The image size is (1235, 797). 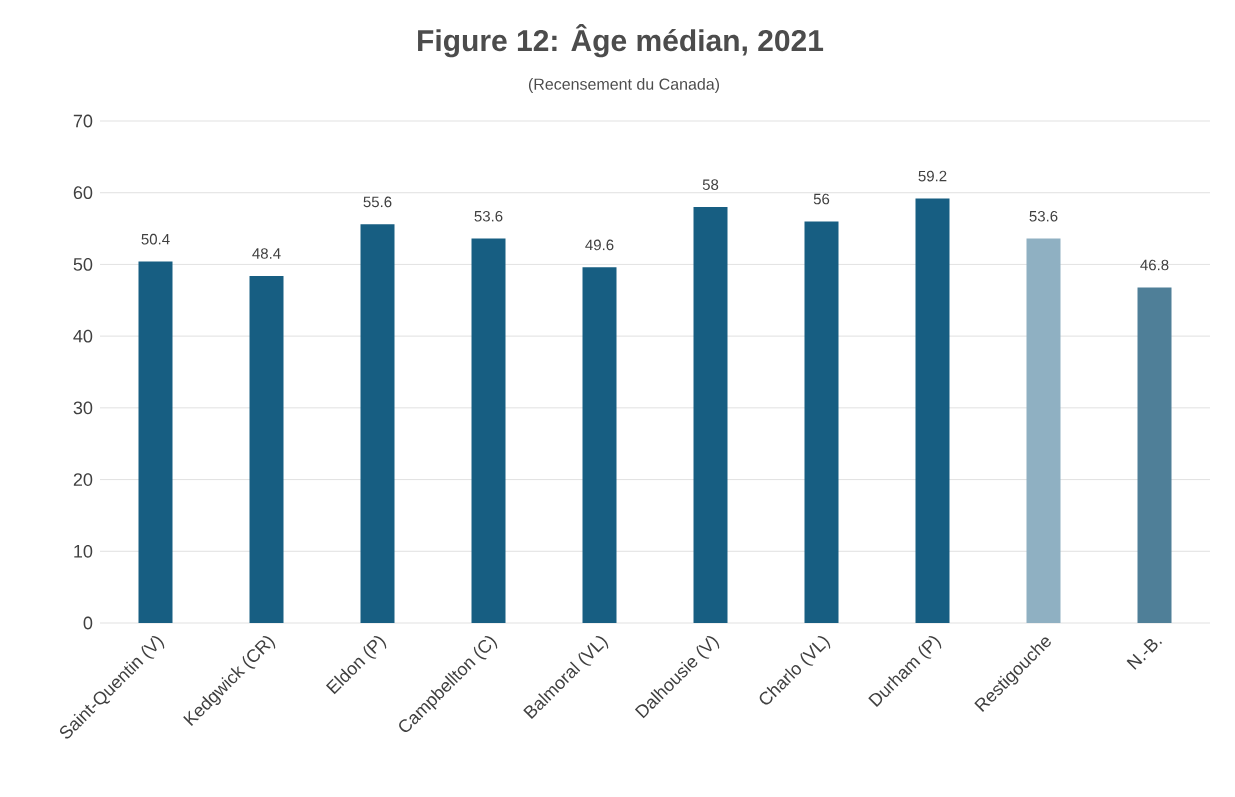 I want to click on data-label: 48.4, so click(x=266, y=253).